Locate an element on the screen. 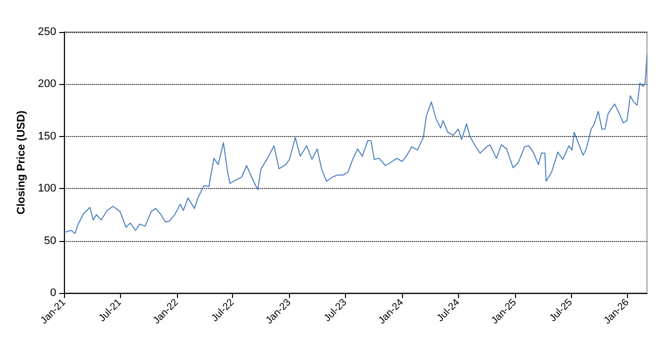 This screenshot has width=671, height=347. y-tick-label: 50 is located at coordinates (50, 240).